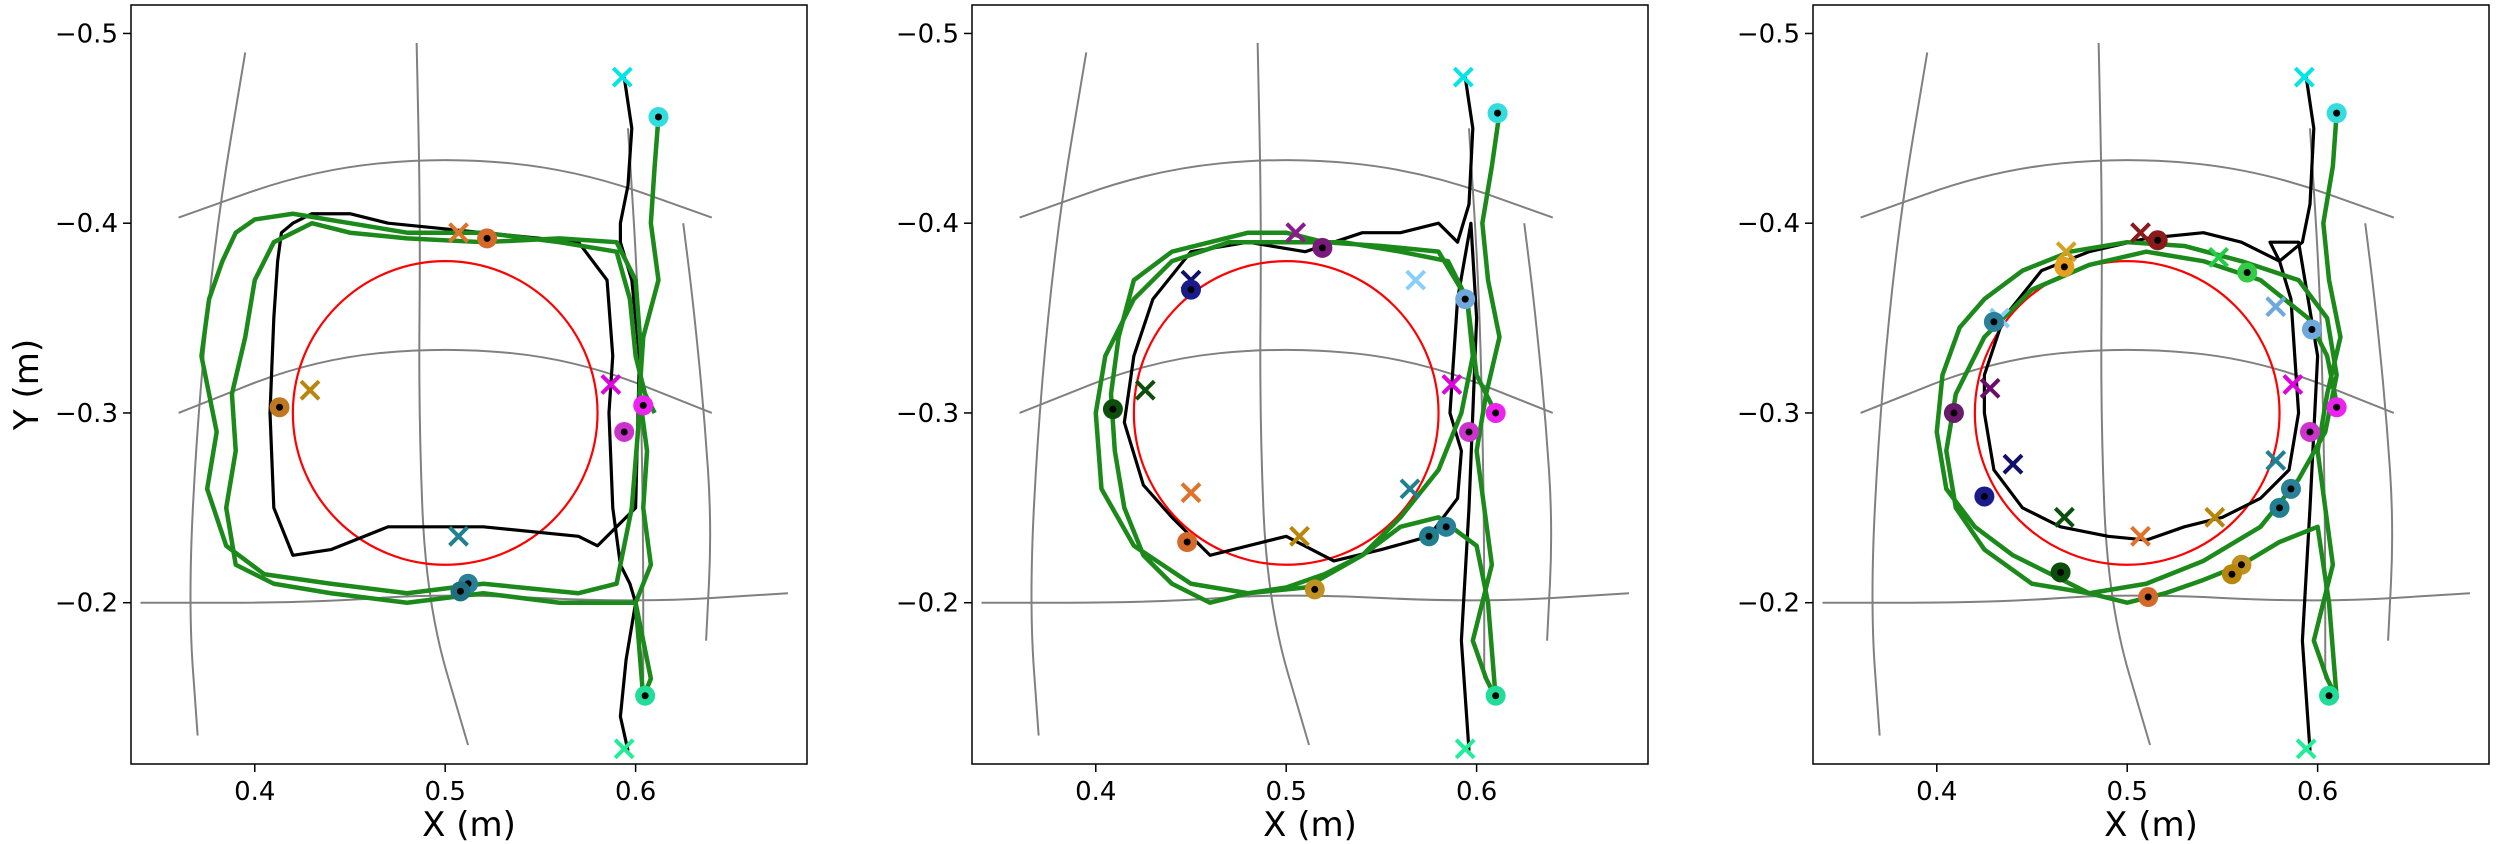  What do you see at coordinates (2151, 824) in the screenshot?
I see `x-axis-title: X (m)` at bounding box center [2151, 824].